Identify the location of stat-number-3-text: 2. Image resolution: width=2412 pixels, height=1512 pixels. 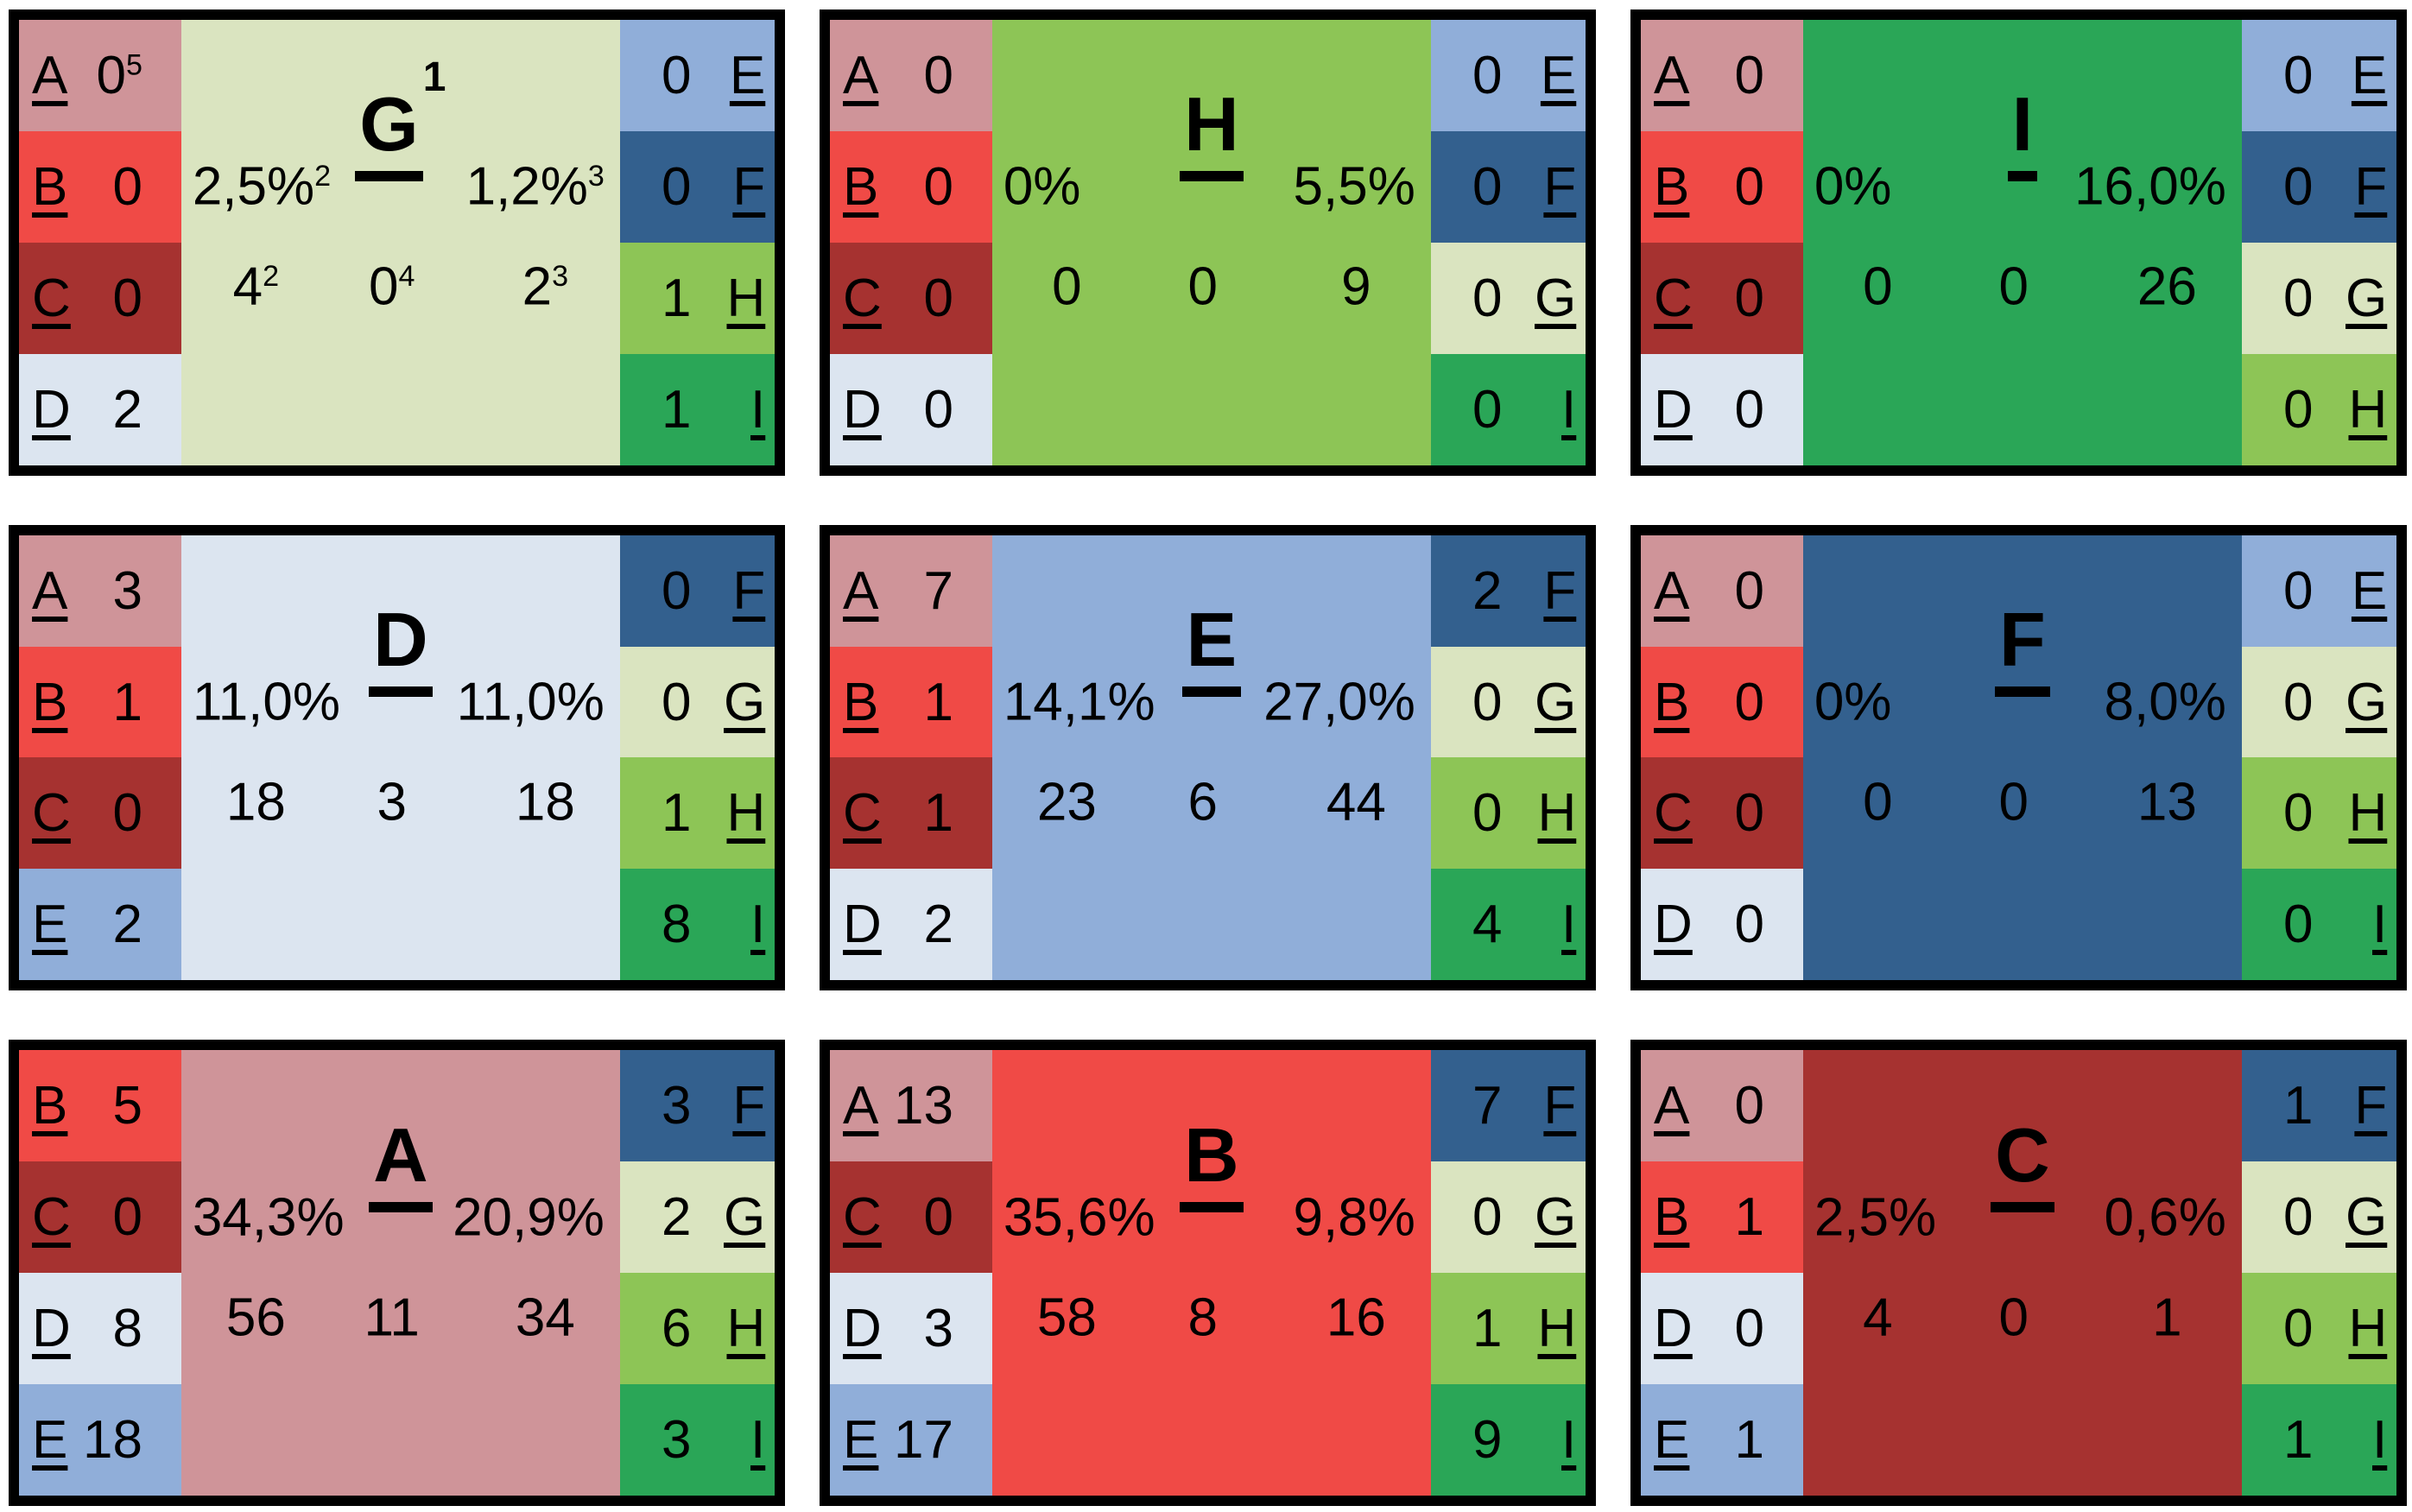
(537, 286).